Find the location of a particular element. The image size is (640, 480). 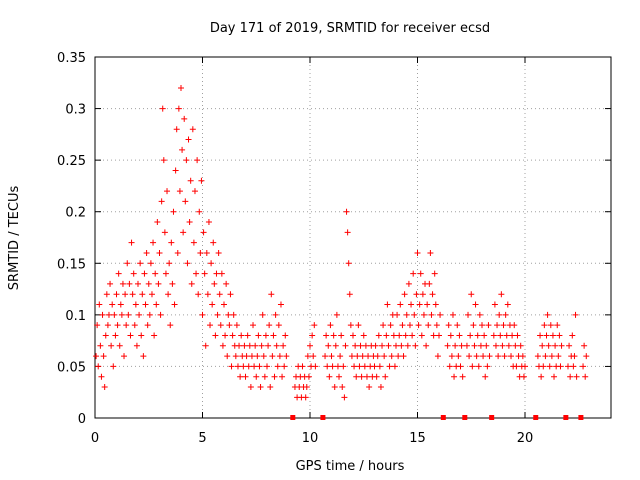

y-tick-label: 0.25 is located at coordinates (71, 161).